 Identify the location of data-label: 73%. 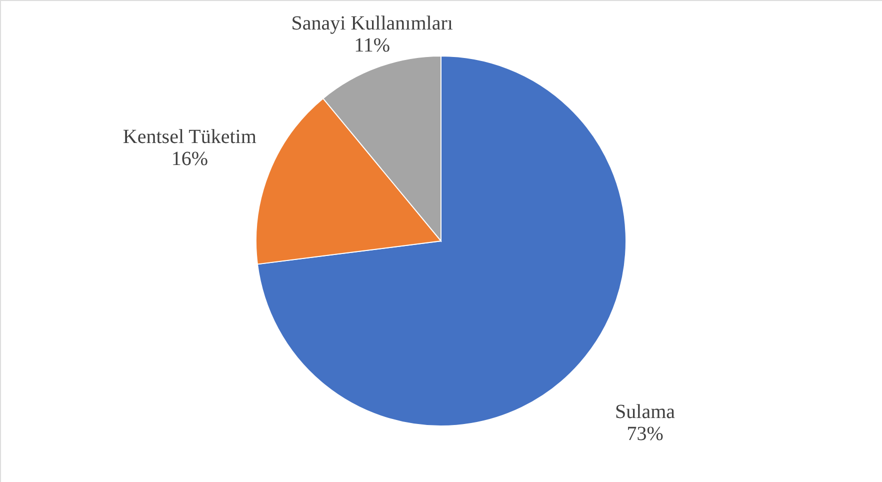
(645, 433).